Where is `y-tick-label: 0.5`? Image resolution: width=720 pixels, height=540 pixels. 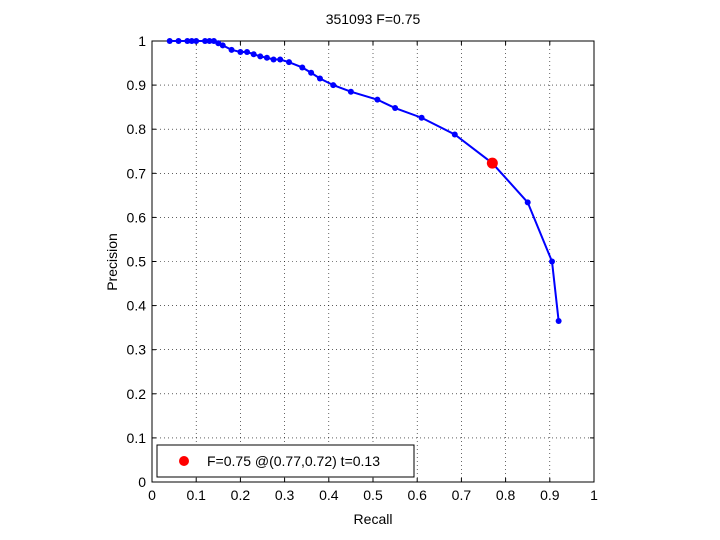
y-tick-label: 0.5 is located at coordinates (137, 262).